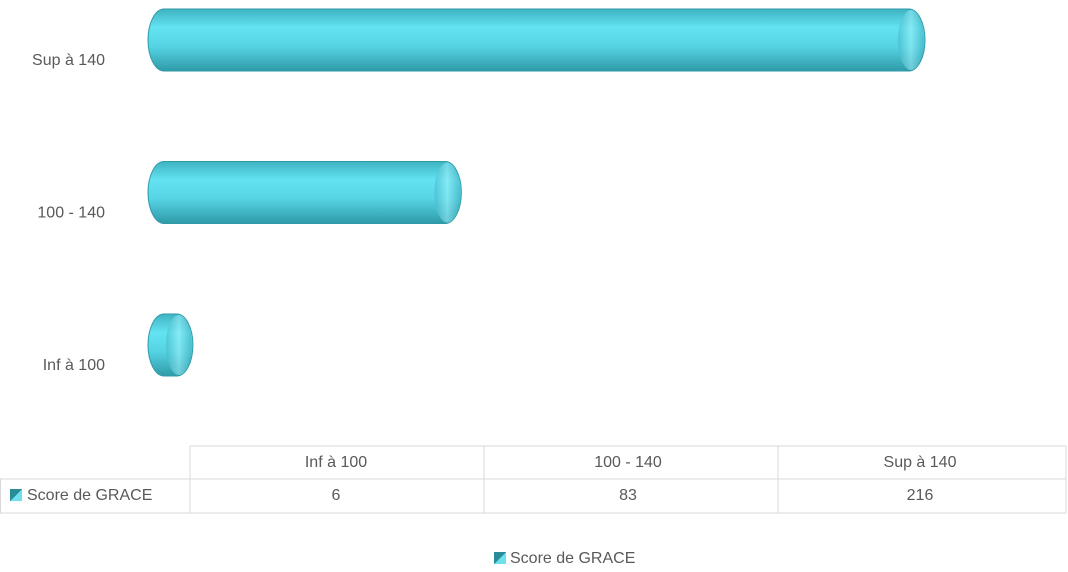  I want to click on y-tick-label: Sup à 140, so click(68, 60).